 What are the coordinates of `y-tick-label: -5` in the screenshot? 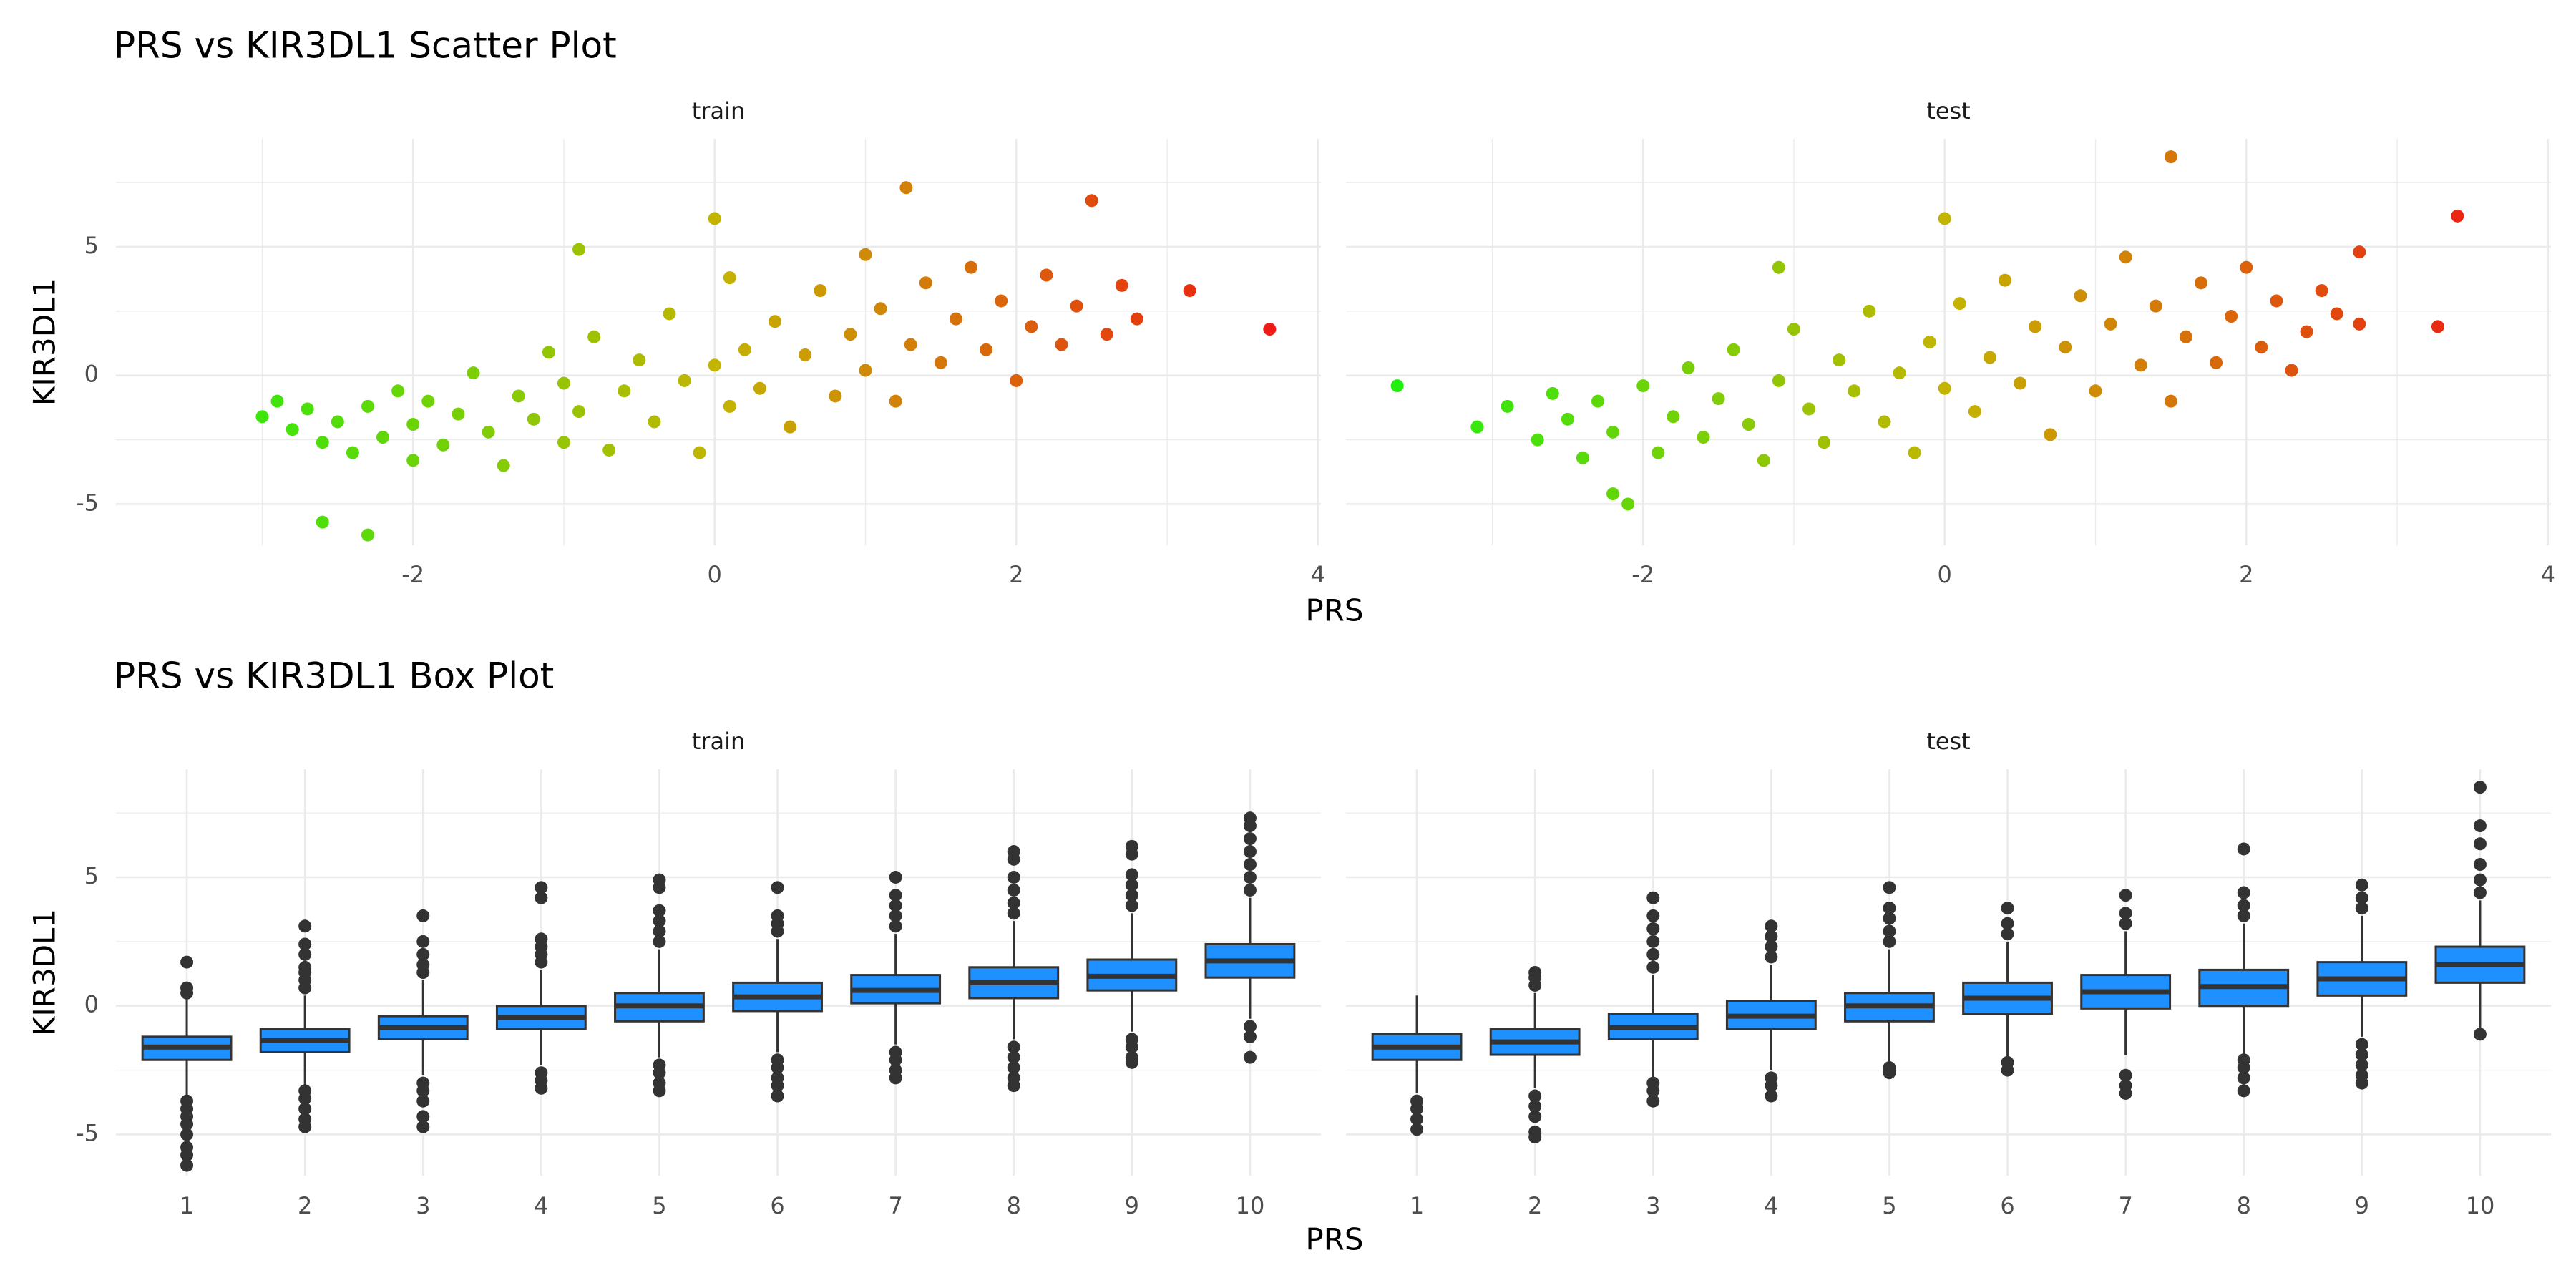 It's located at (87, 502).